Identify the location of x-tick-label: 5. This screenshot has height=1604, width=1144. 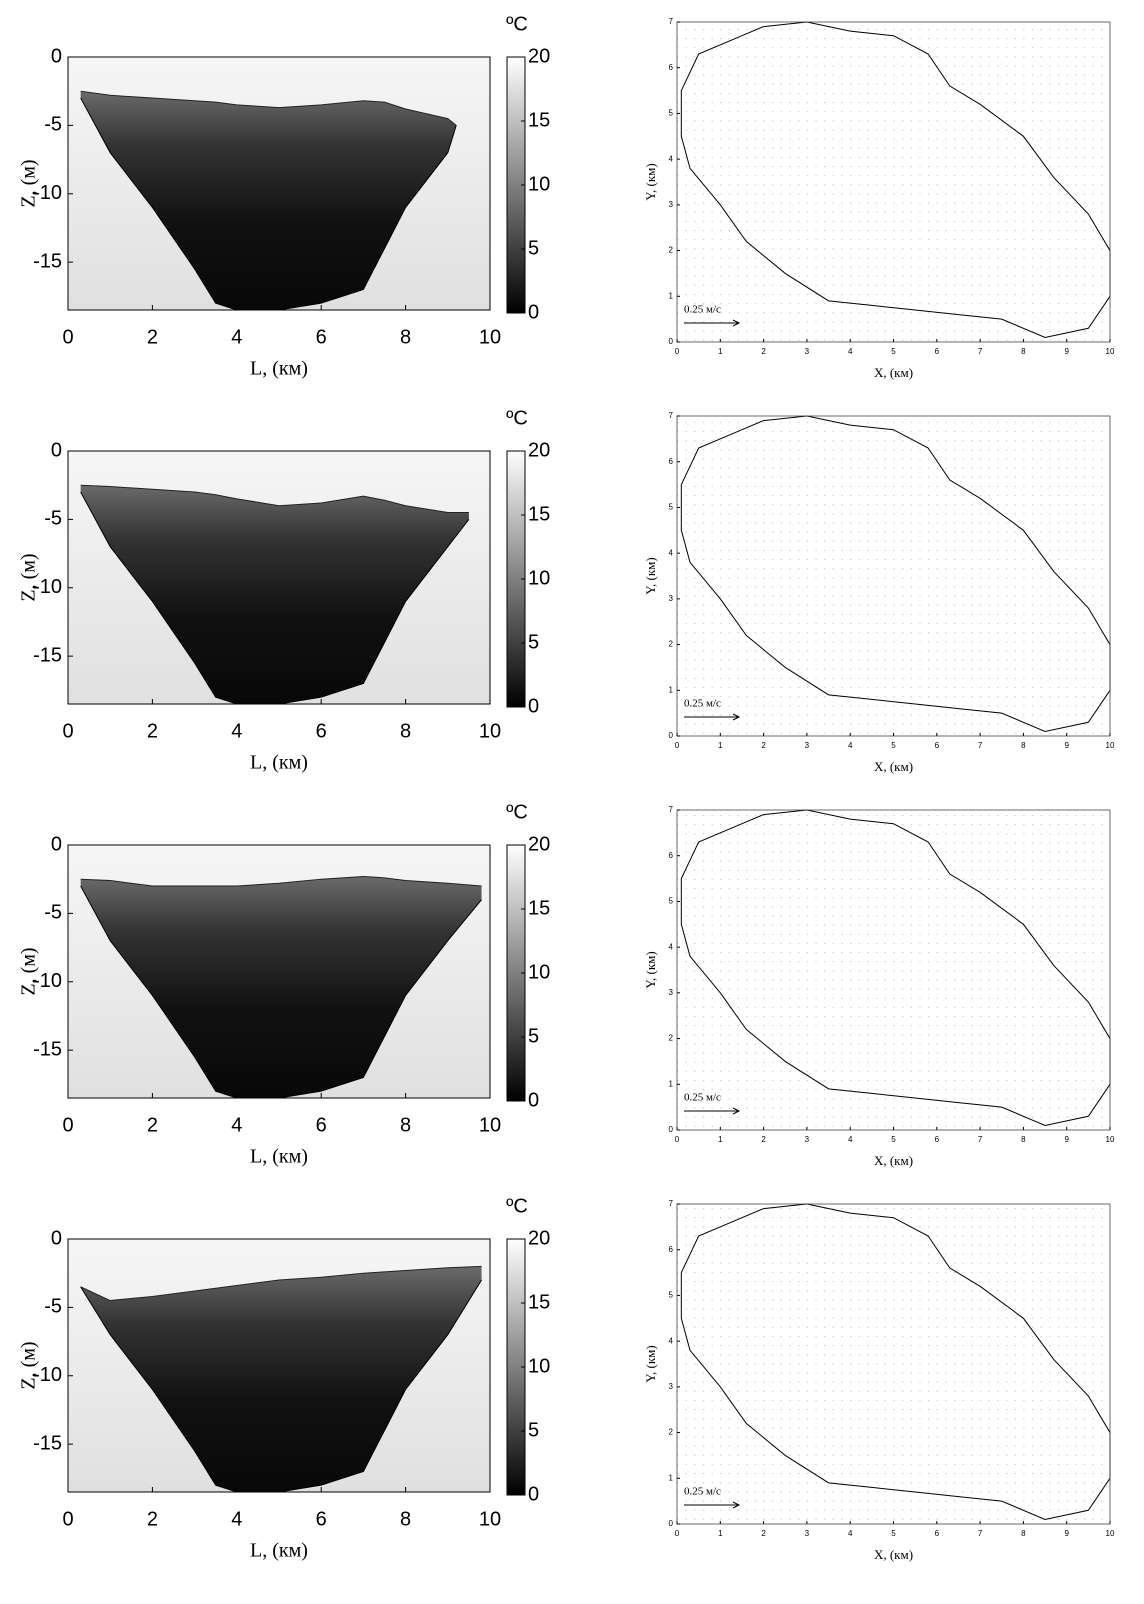
(893, 1533).